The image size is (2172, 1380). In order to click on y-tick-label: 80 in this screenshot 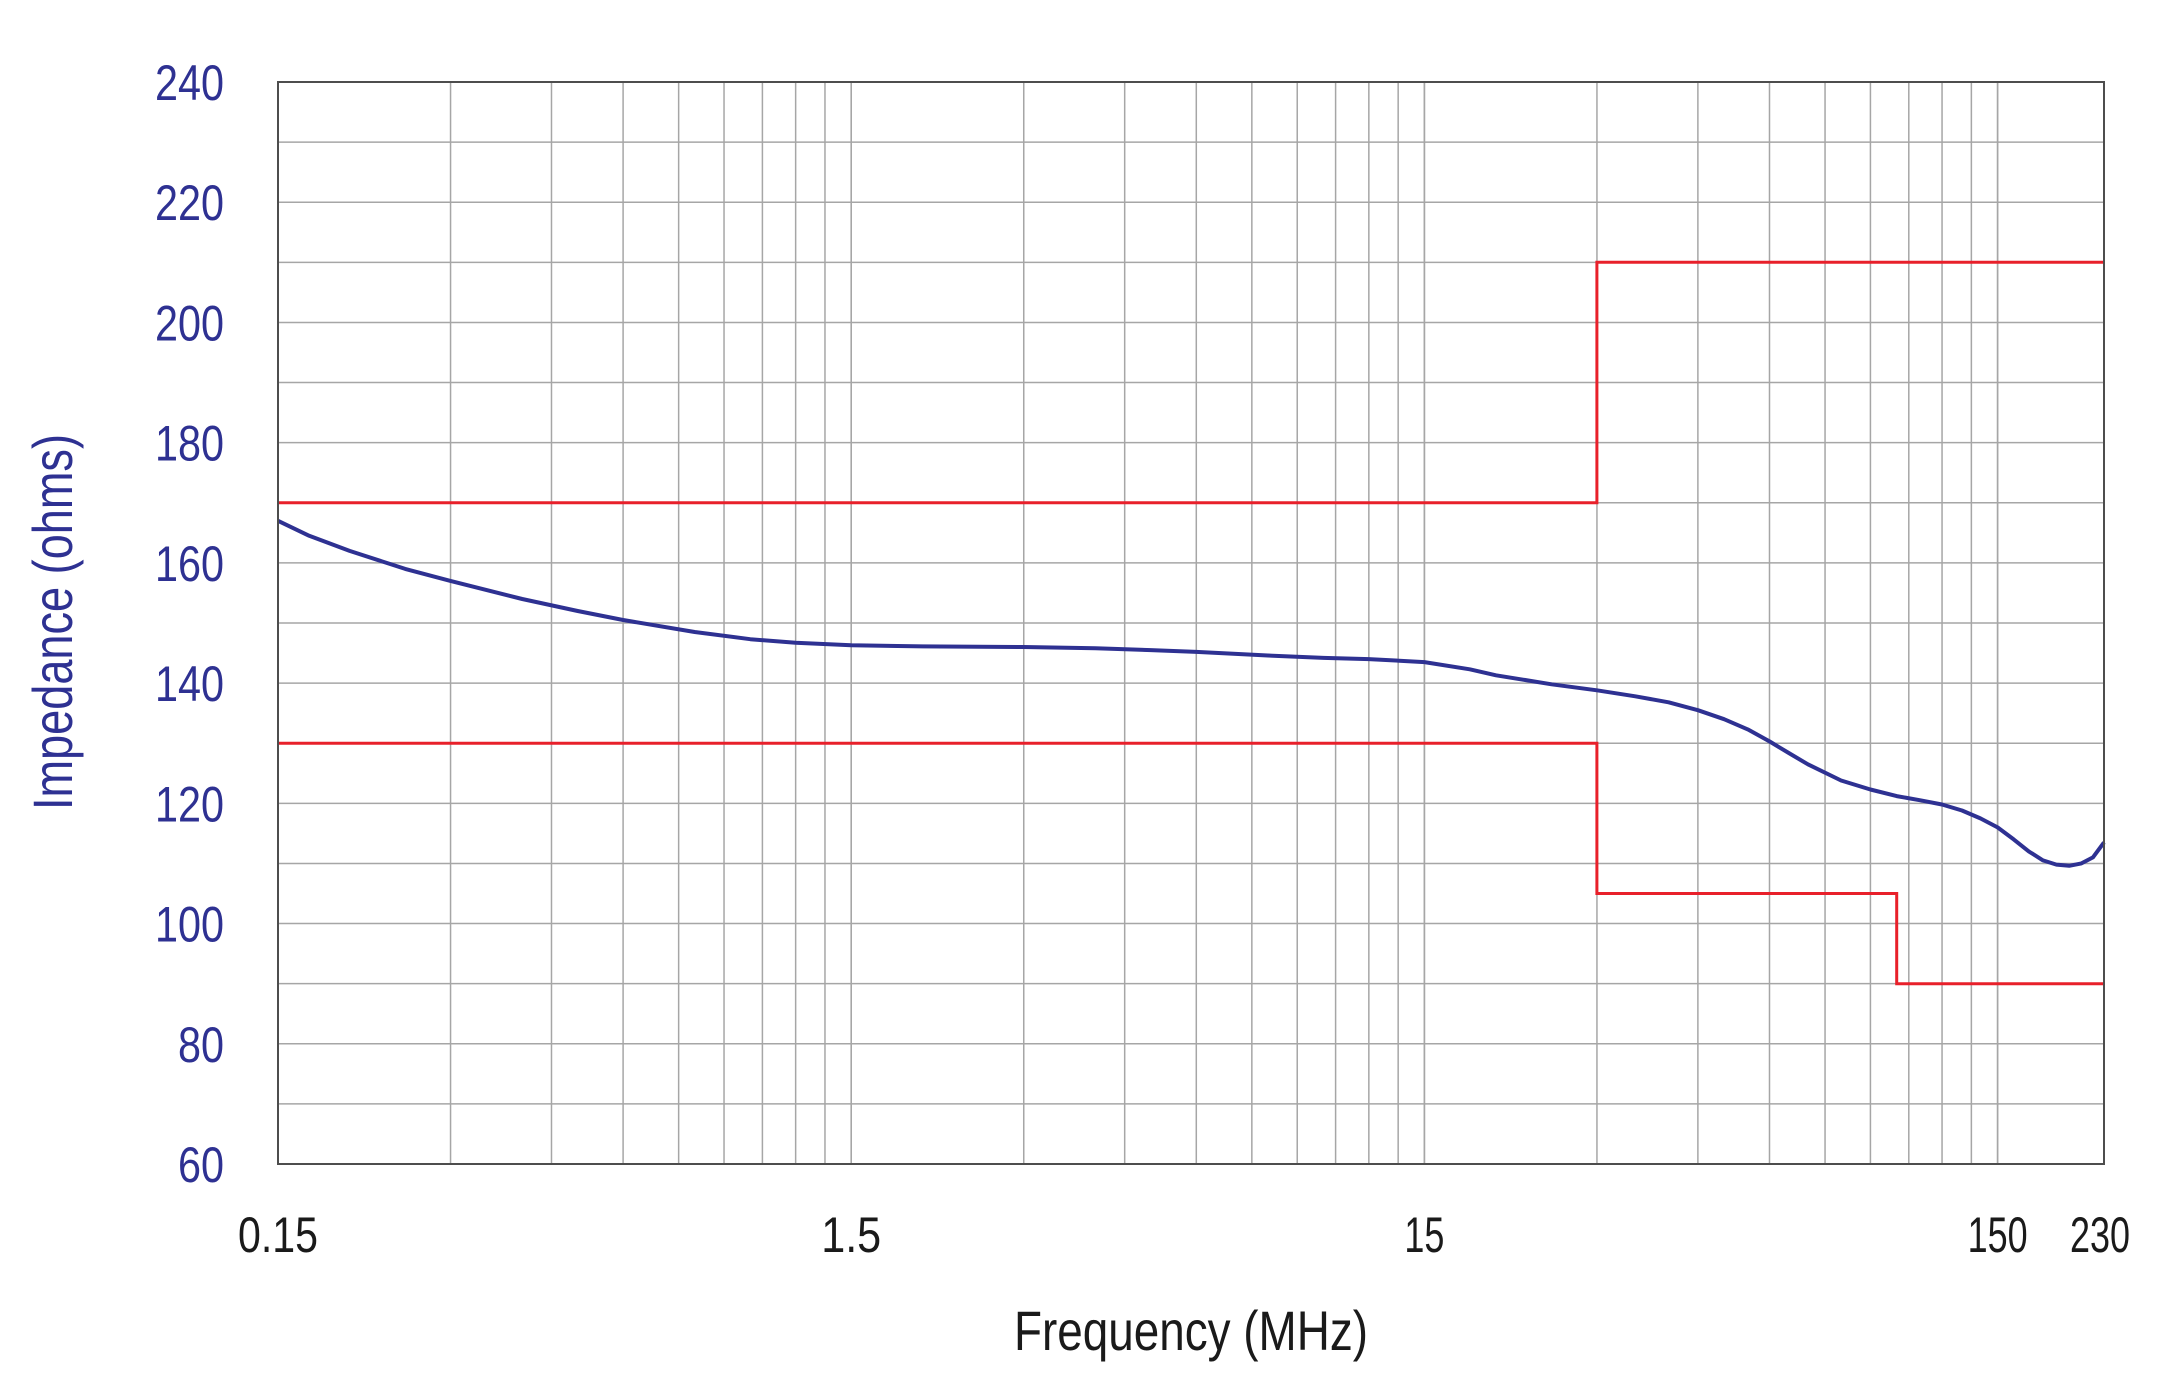, I will do `click(201, 1045)`.